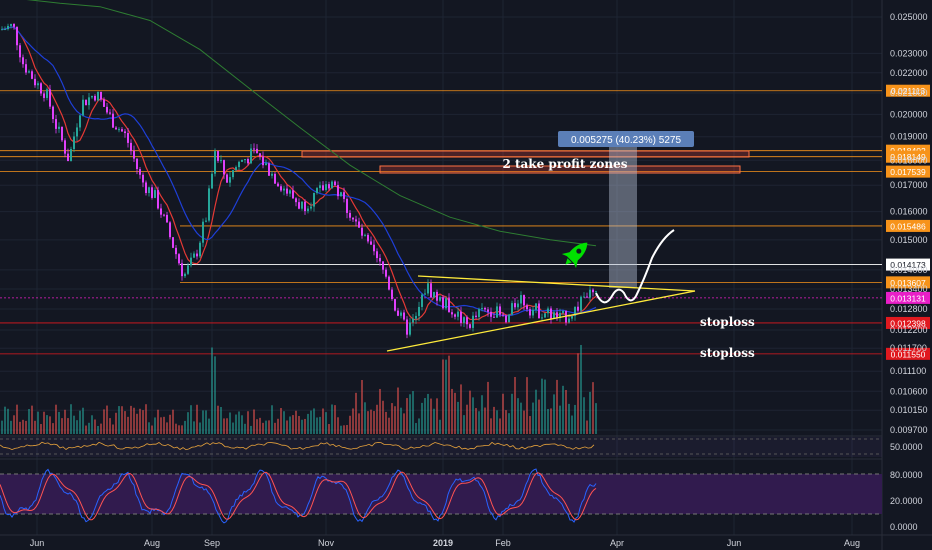  I want to click on time-tick-label: Aug, so click(152, 543).